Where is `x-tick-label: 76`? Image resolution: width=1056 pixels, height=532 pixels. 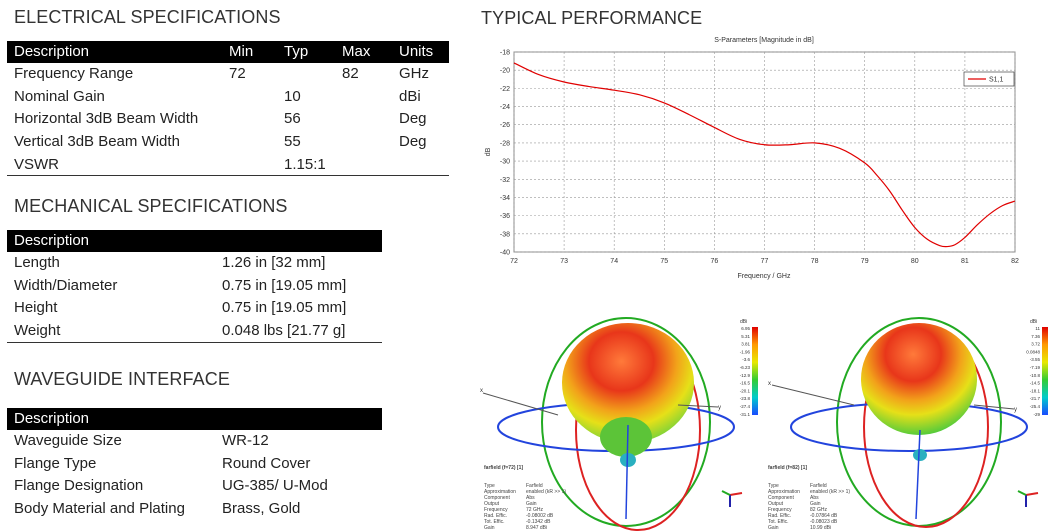
x-tick-label: 76 is located at coordinates (715, 261).